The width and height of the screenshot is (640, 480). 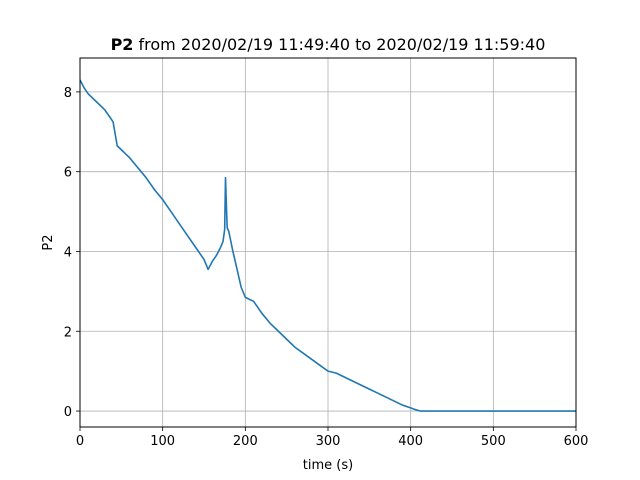 I want to click on y-tick-label: 4, so click(x=68, y=252).